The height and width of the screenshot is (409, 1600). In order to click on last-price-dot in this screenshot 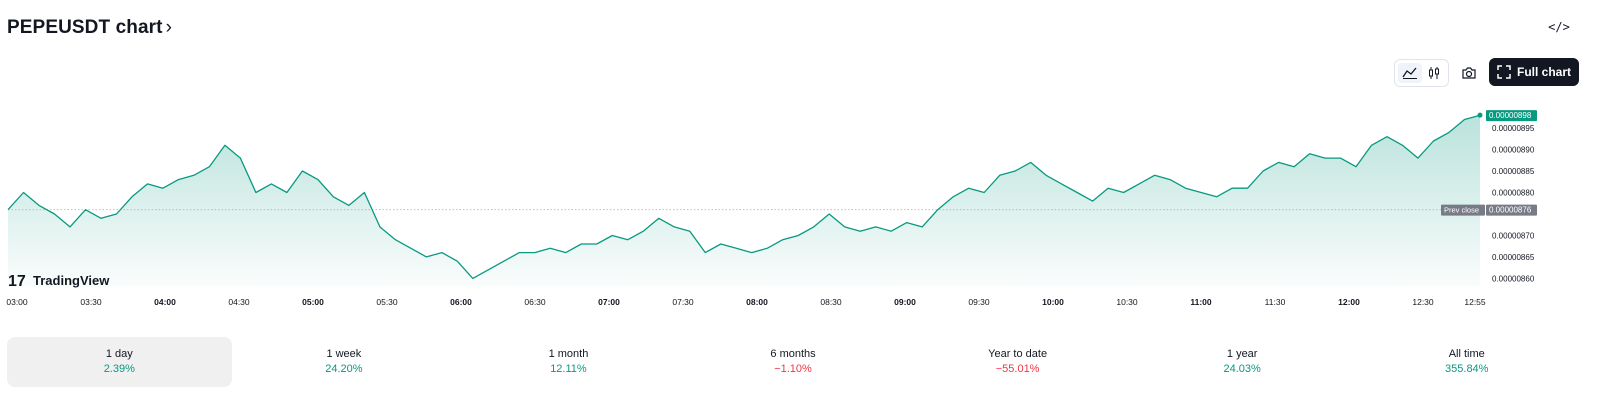, I will do `click(1480, 115)`.